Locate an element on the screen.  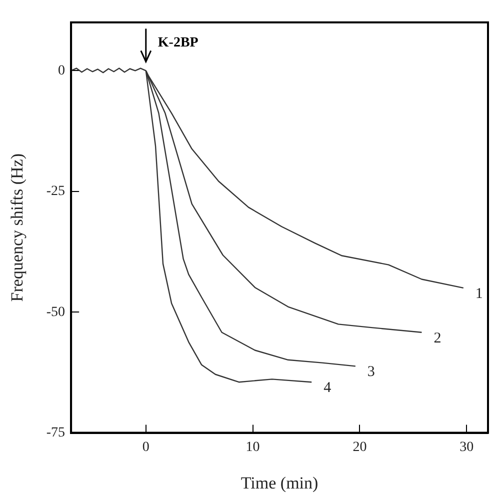
y-tick-label: -25 is located at coordinates (56, 192).